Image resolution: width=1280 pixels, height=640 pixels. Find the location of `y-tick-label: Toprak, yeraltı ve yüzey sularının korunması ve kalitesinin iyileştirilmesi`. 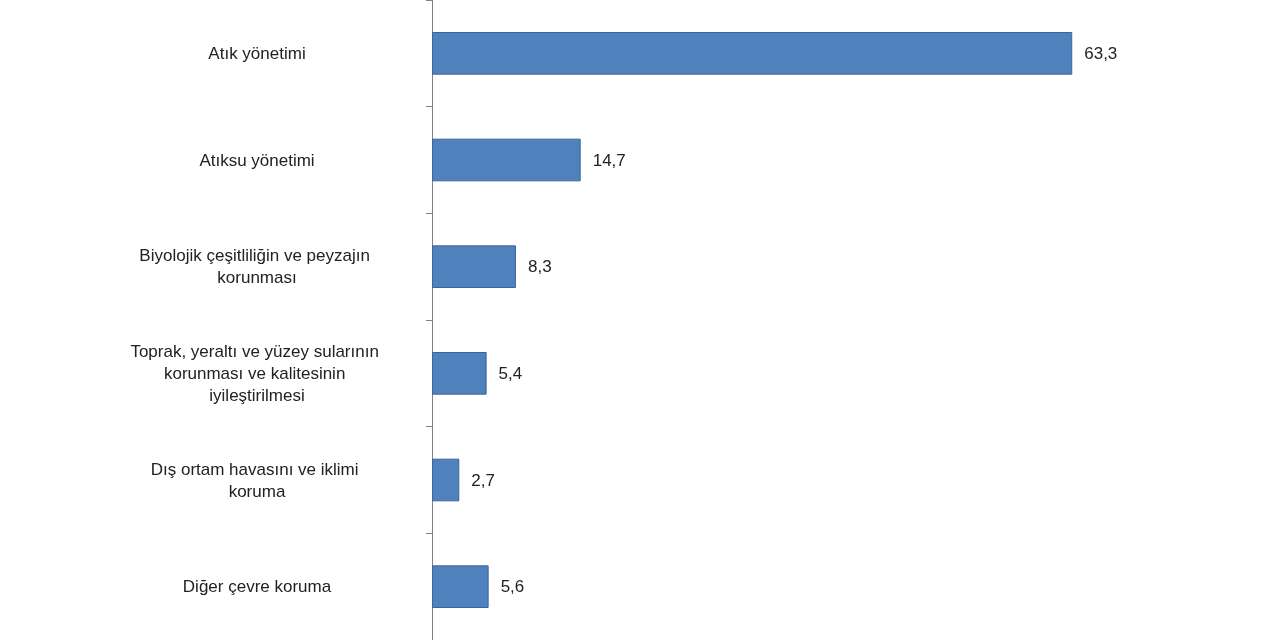

y-tick-label: Toprak, yeraltı ve yüzey sularının korunması ve kalitesinin iyileştirilmesi is located at coordinates (257, 373).